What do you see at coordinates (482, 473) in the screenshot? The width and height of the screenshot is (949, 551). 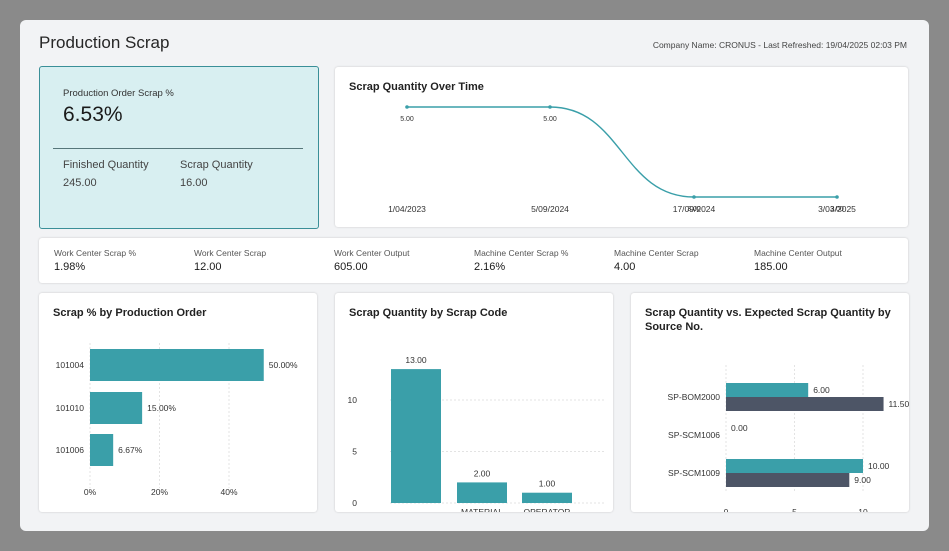 I see `data-label: 2.00` at bounding box center [482, 473].